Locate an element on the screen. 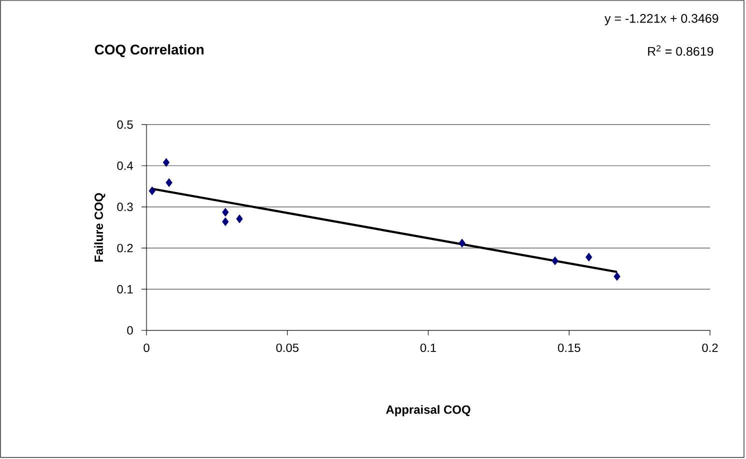  y-tick-label: 0.1 is located at coordinates (125, 289).